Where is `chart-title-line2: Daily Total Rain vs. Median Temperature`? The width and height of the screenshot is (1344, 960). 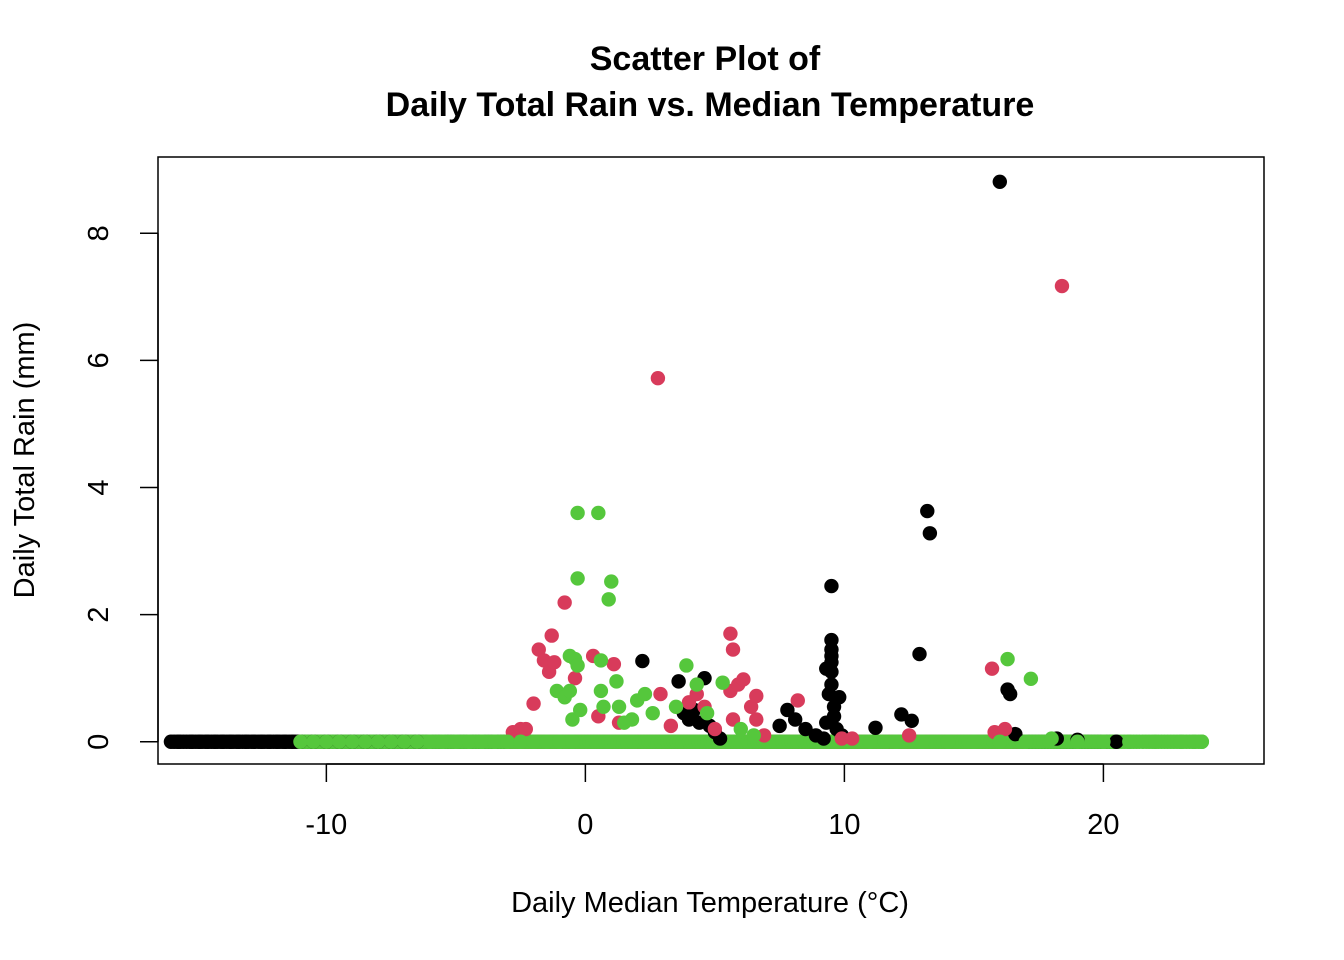
chart-title-line2: Daily Total Rain vs. Median Temperature is located at coordinates (710, 105).